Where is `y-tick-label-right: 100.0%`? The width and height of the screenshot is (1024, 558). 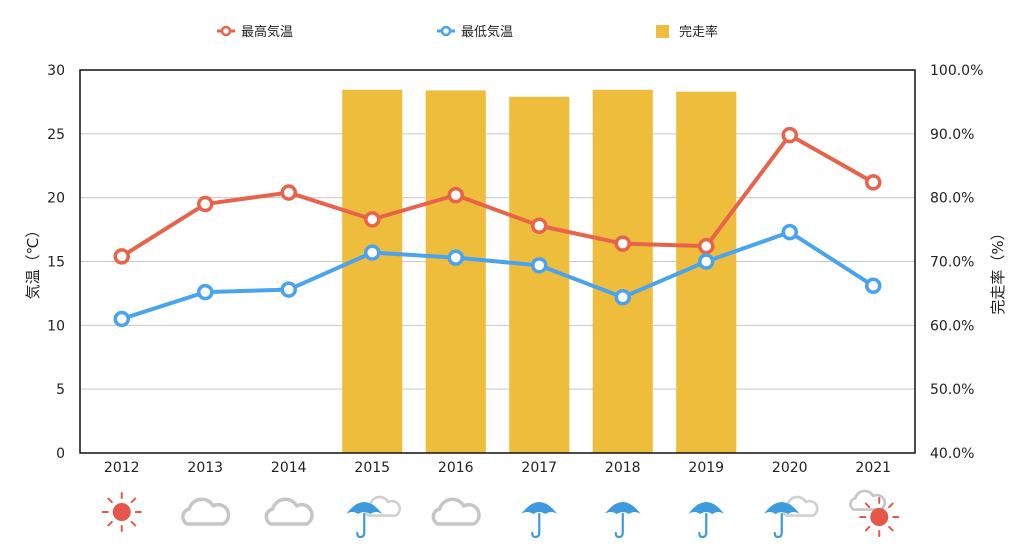 y-tick-label-right: 100.0% is located at coordinates (956, 71).